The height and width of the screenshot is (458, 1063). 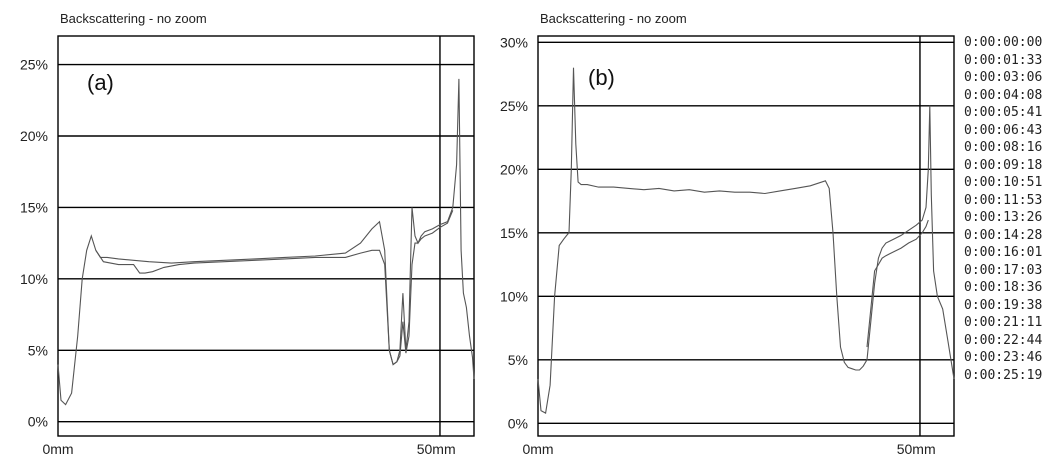 What do you see at coordinates (514, 42) in the screenshot?
I see `chart-b-ytick-label: 30%` at bounding box center [514, 42].